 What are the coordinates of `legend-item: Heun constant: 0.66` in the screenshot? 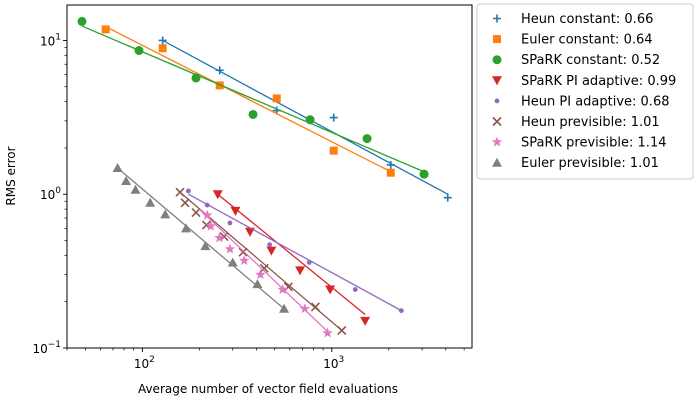 It's located at (573, 19).